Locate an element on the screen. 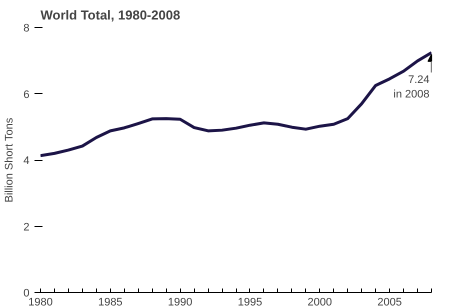 The height and width of the screenshot is (308, 453). chart-title: World Total, 1980-2008 is located at coordinates (110, 15).